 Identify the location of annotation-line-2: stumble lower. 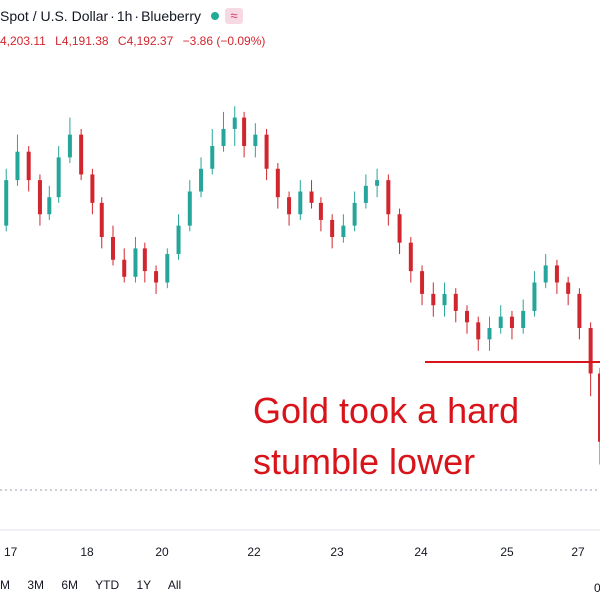
(364, 461).